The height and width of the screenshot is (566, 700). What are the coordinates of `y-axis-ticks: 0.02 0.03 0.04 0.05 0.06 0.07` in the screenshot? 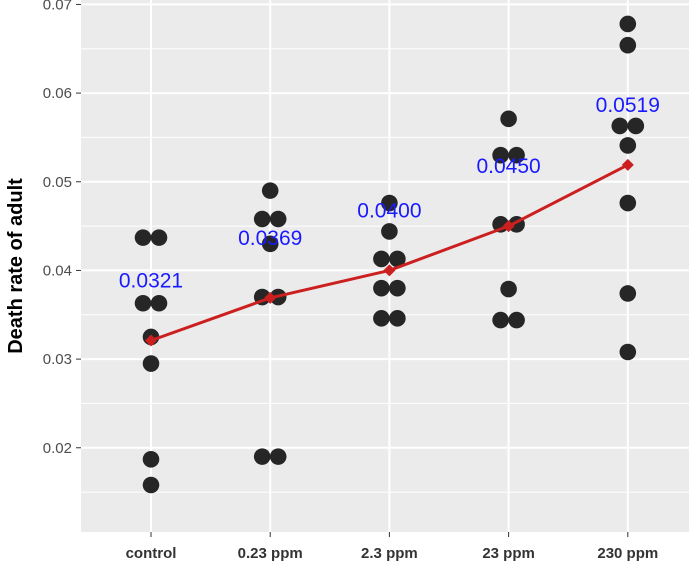 It's located at (62, 228).